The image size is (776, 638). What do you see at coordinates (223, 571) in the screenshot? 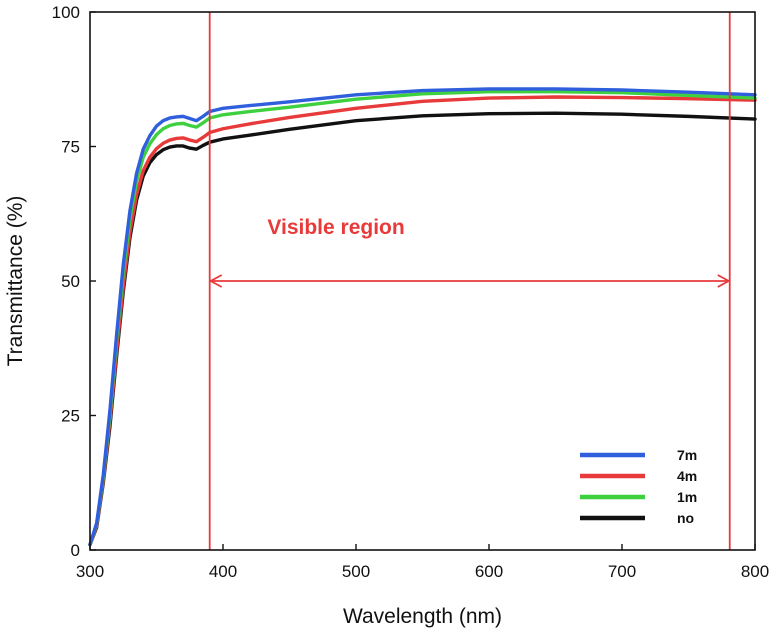
I see `x-tick-label: 400` at bounding box center [223, 571].